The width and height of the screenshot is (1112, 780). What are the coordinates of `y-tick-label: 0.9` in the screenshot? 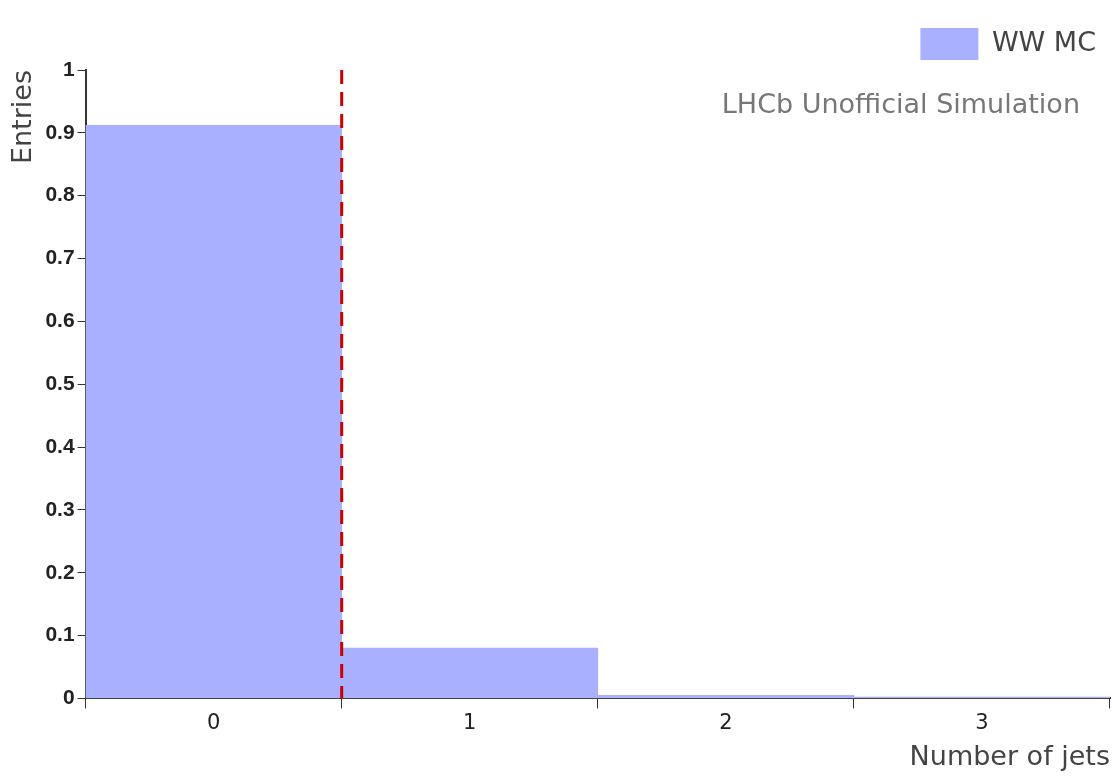 It's located at (60, 131).